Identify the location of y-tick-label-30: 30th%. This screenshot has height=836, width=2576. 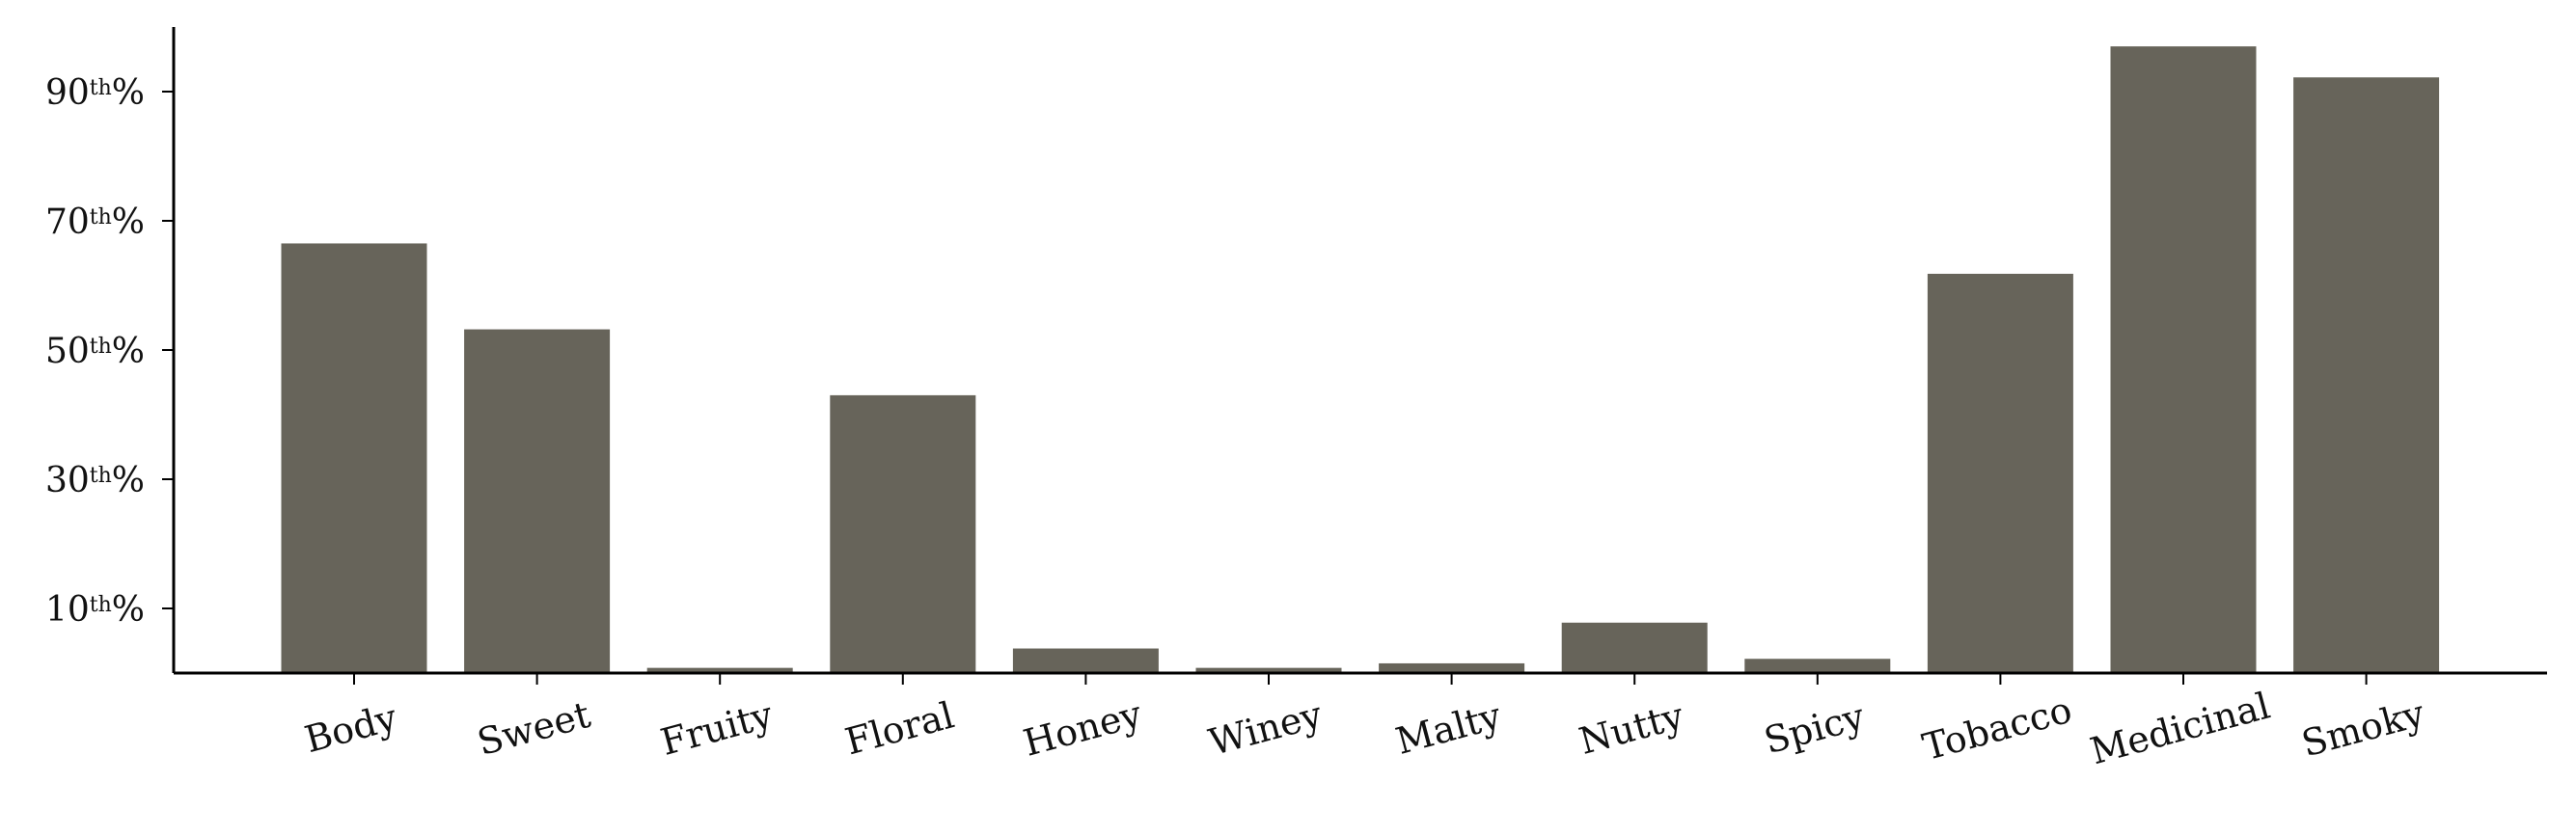
(95, 480).